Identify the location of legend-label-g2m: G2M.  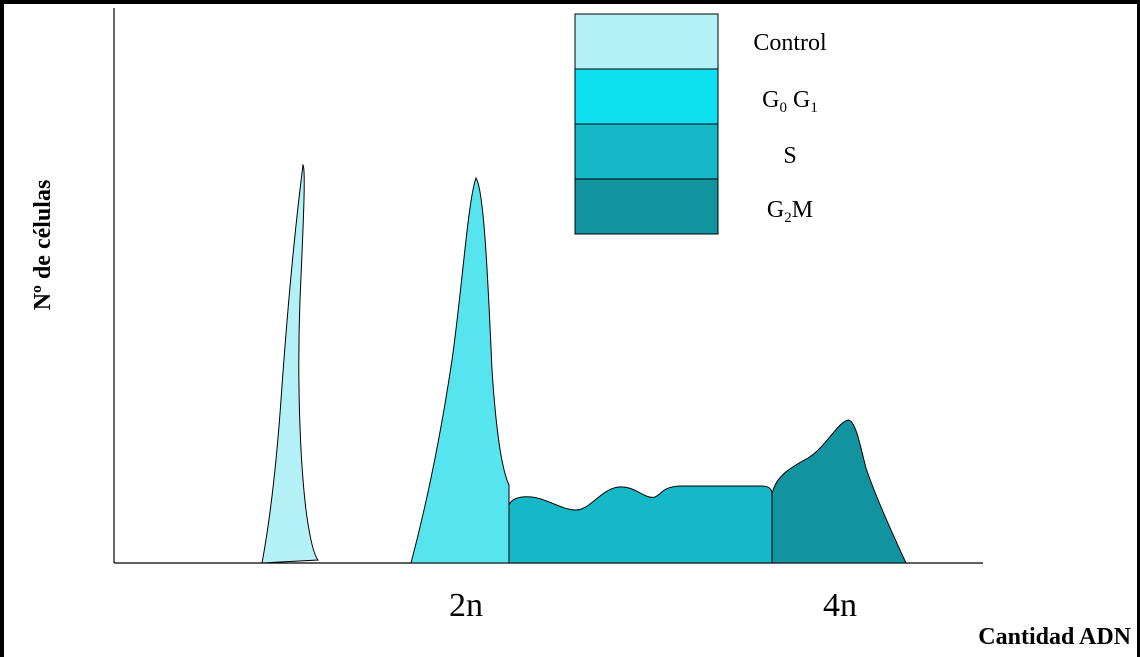
(790, 211).